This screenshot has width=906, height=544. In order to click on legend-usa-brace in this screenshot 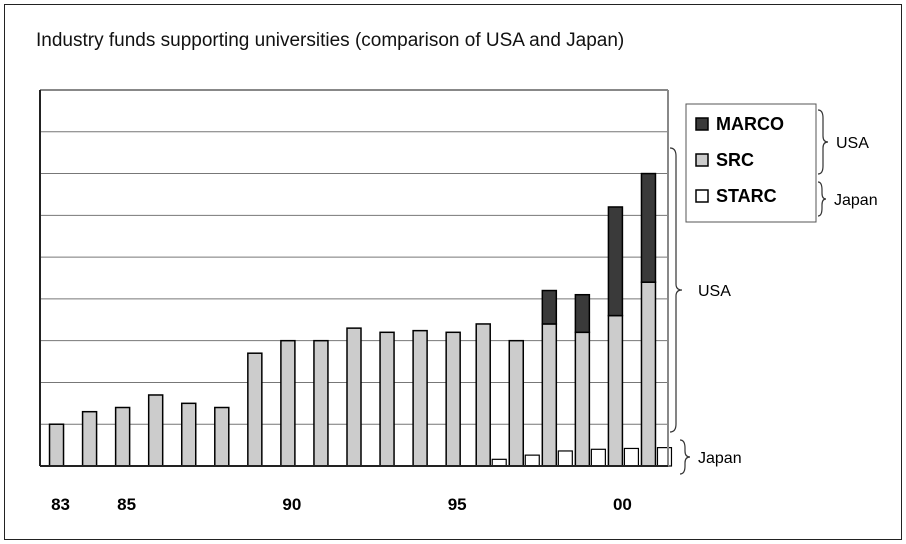, I will do `click(823, 142)`.